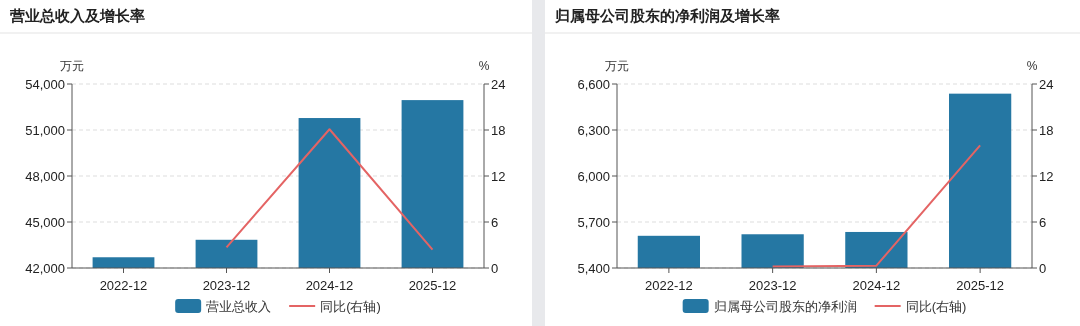  I want to click on y-tick-label: 5,400, so click(593, 268).